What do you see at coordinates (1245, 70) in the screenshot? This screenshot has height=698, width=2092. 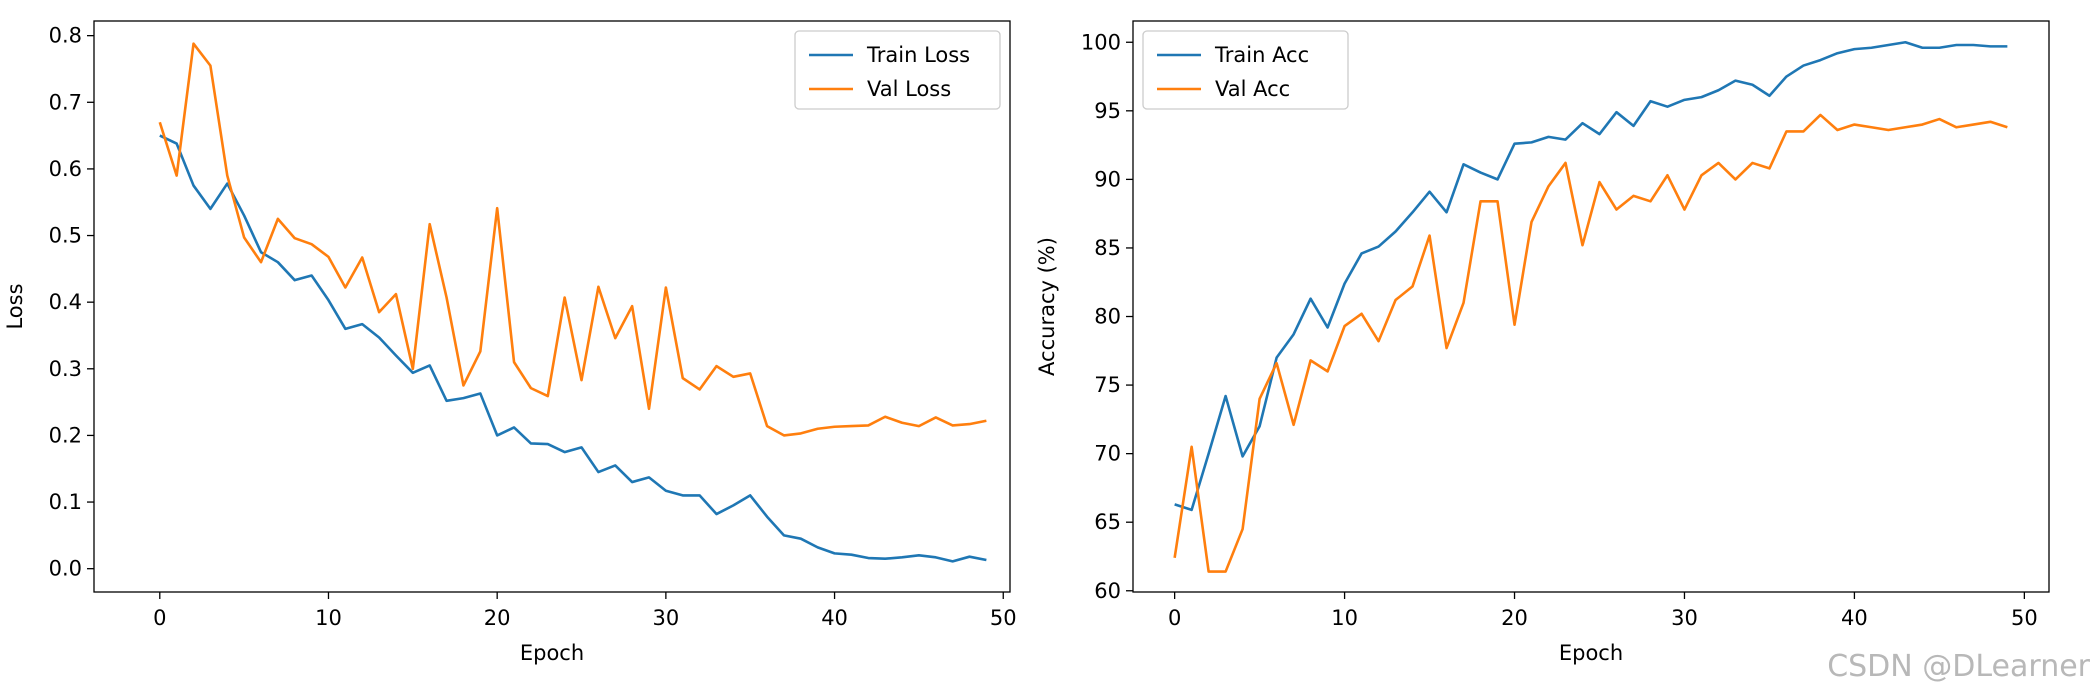 I see `legend: Train Acc Val Acc` at bounding box center [1245, 70].